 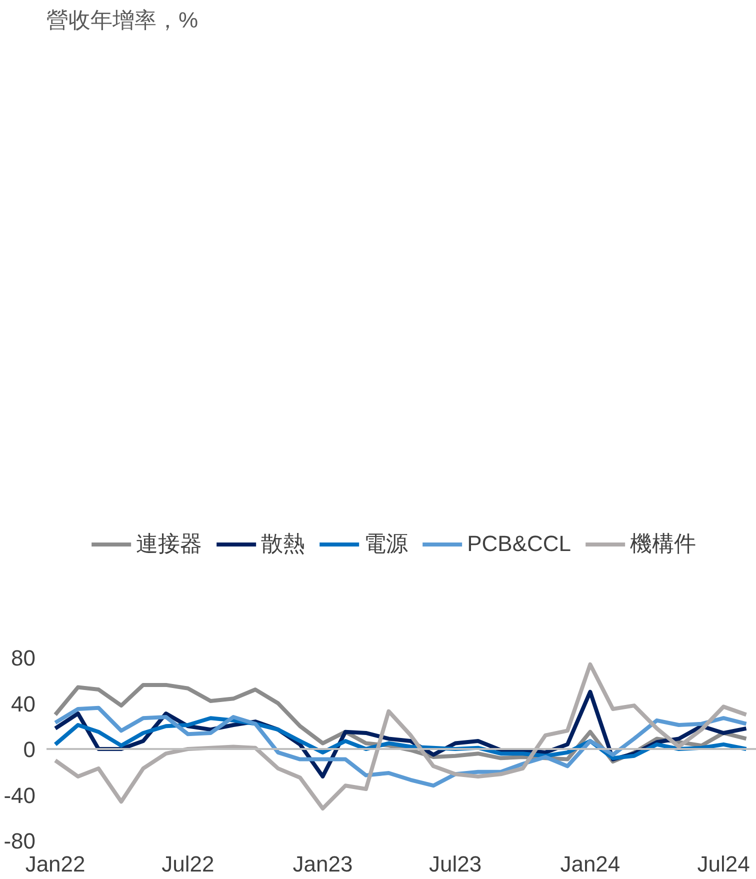 I want to click on legend-label: 散熱, so click(x=283, y=544).